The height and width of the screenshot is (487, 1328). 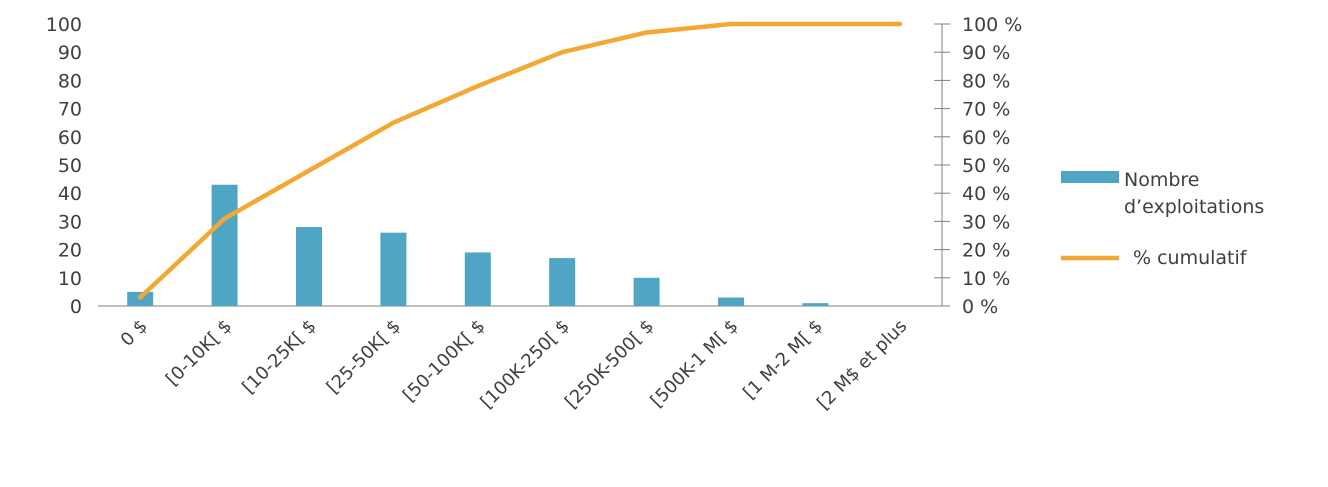 I want to click on y-right-tick-label: 100 %, so click(x=992, y=25).